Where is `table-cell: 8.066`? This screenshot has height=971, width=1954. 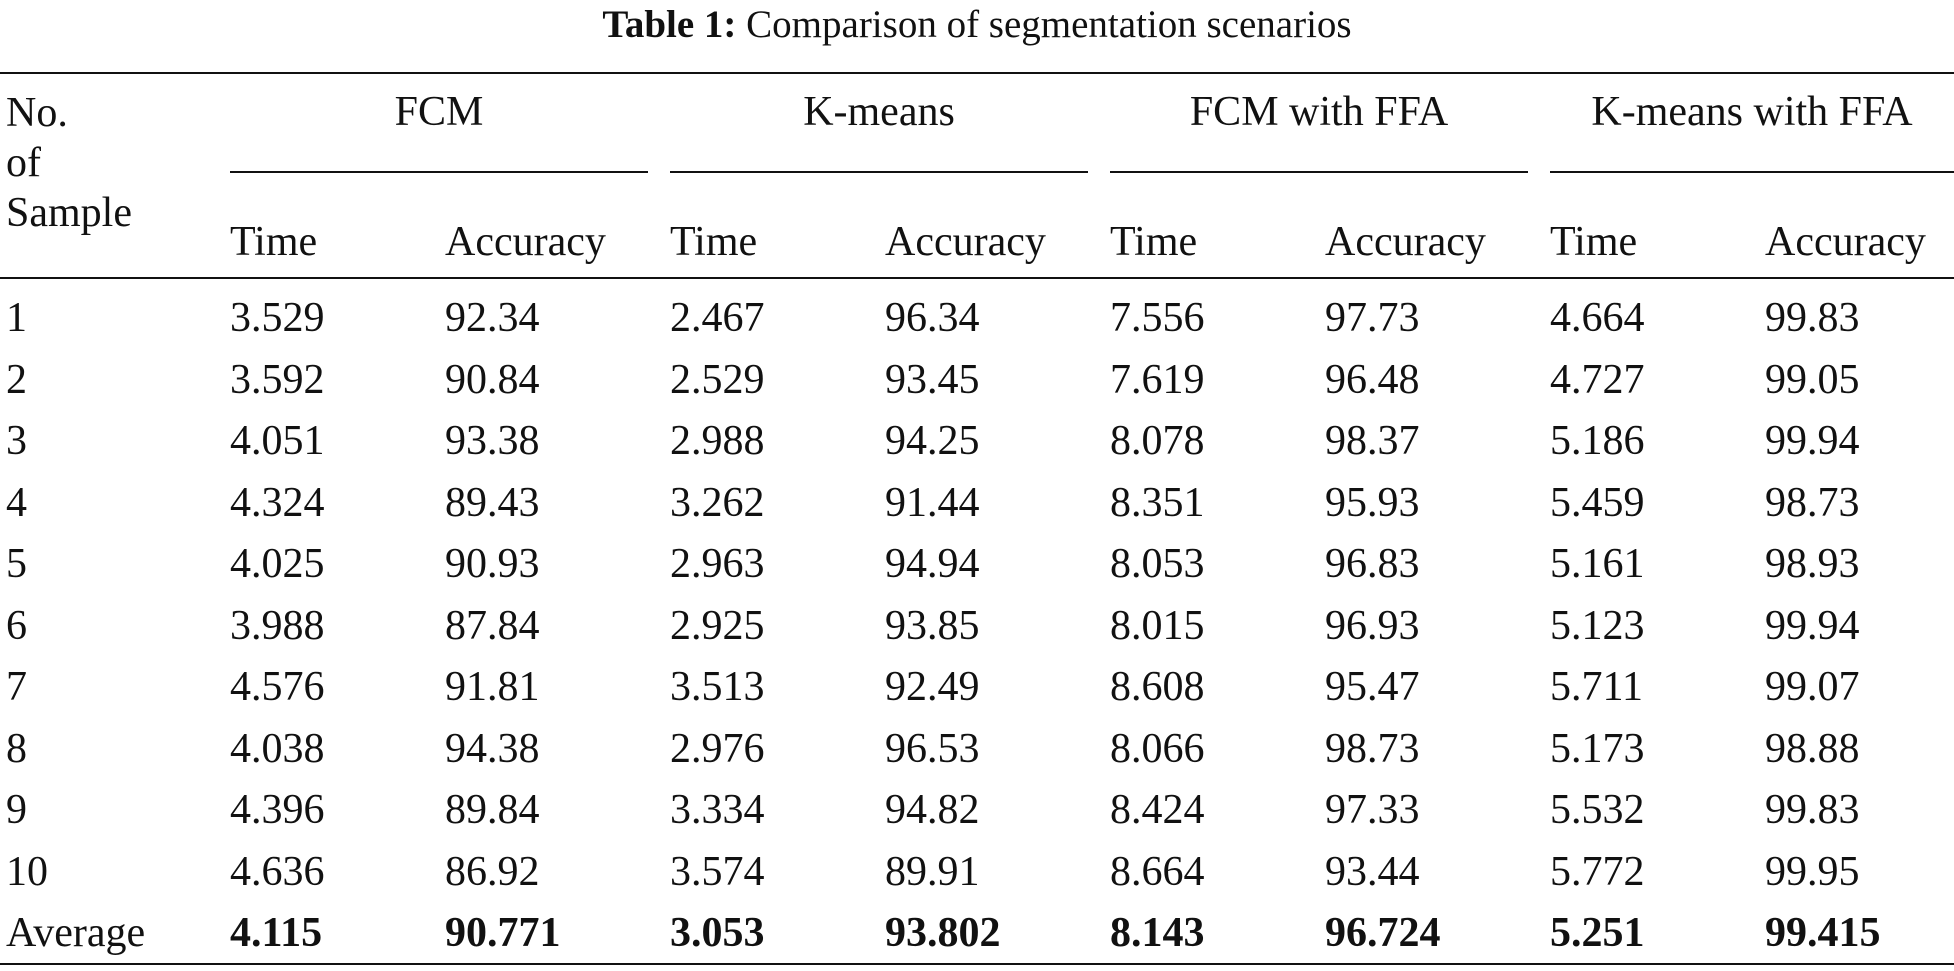 table-cell: 8.066 is located at coordinates (1157, 748).